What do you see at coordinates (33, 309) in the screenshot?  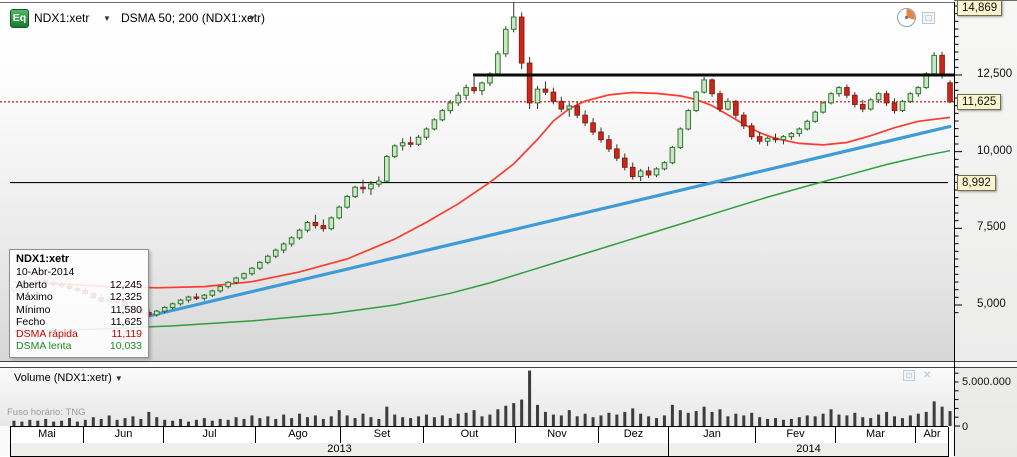 I see `tooltip-row-label: Mínimo` at bounding box center [33, 309].